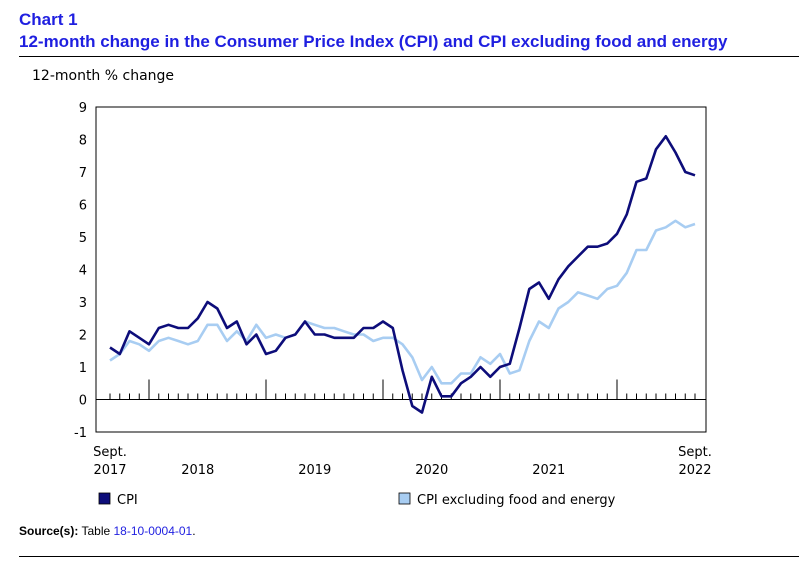 The width and height of the screenshot is (799, 568). What do you see at coordinates (409, 56) in the screenshot?
I see `top-rule` at bounding box center [409, 56].